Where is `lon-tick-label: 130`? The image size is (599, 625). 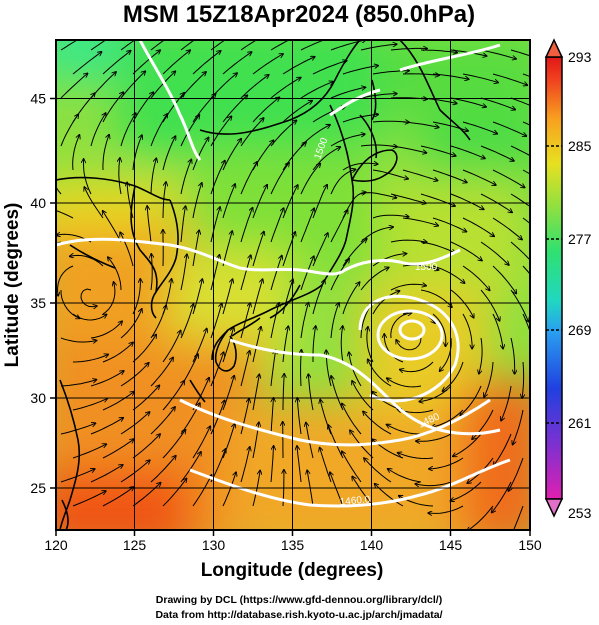
lon-tick-label: 130 is located at coordinates (214, 545).